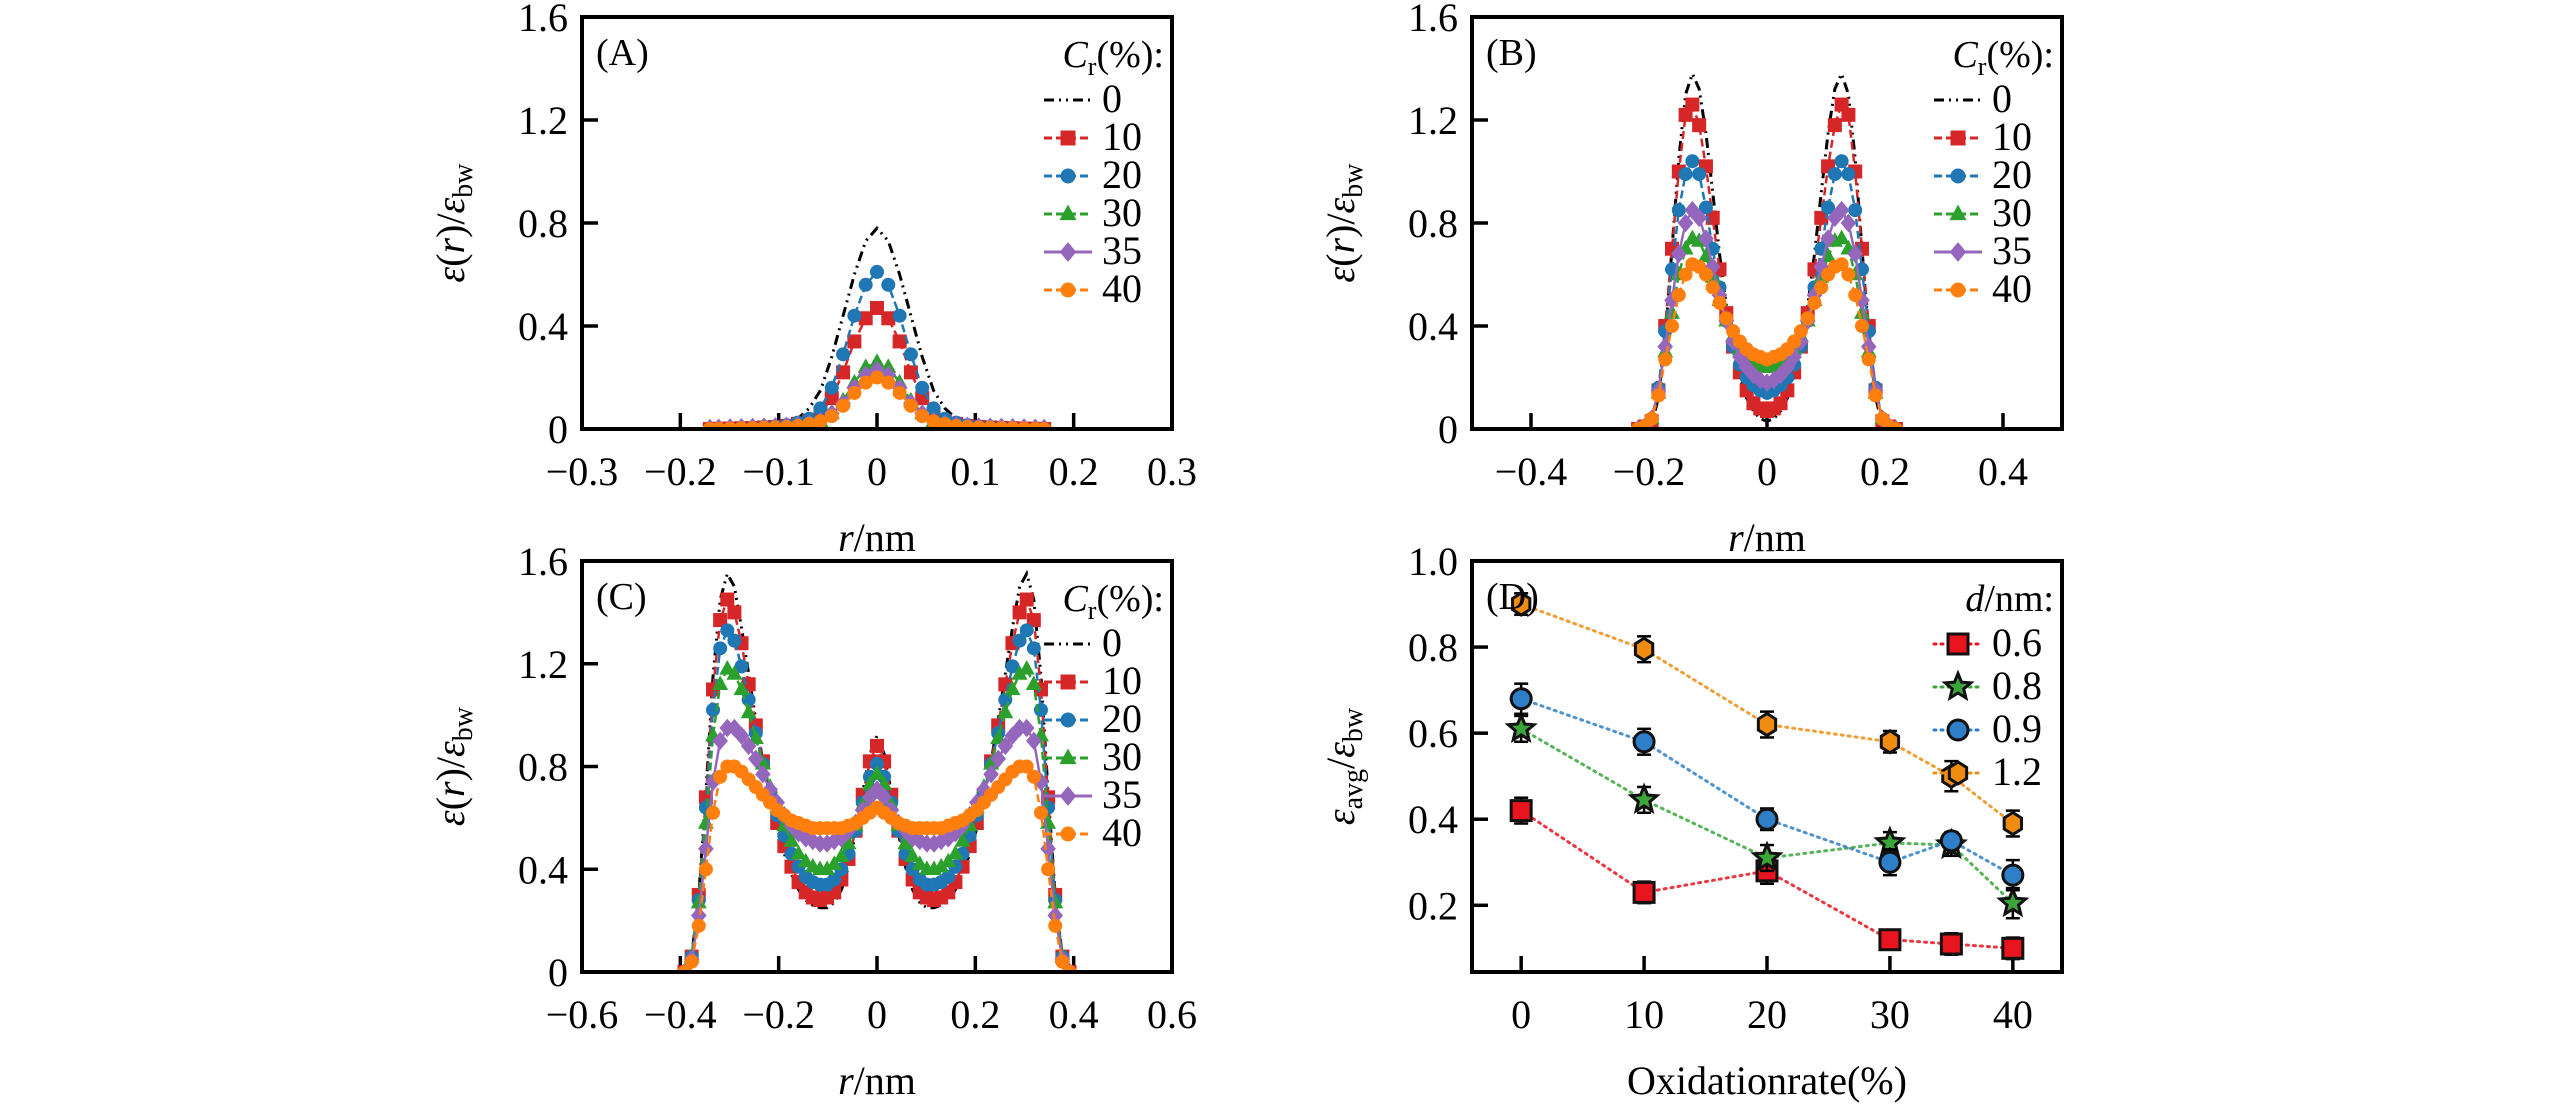 The image size is (2567, 1104). I want to click on legend-item-1-2: 1.2, so click(1987, 771).